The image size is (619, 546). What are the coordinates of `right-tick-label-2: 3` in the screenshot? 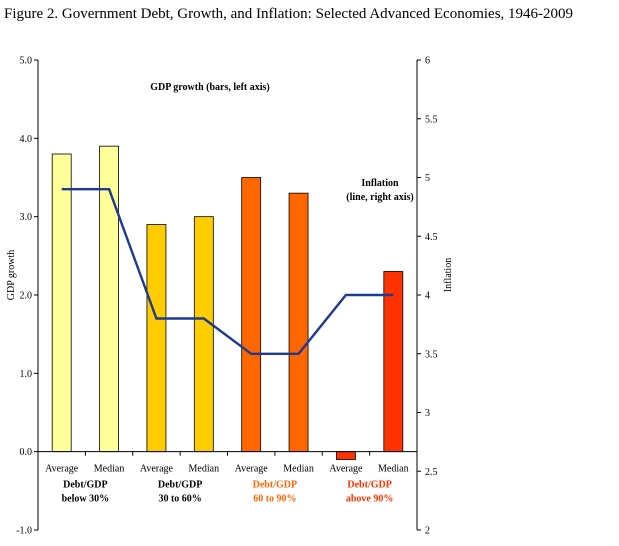 It's located at (427, 413).